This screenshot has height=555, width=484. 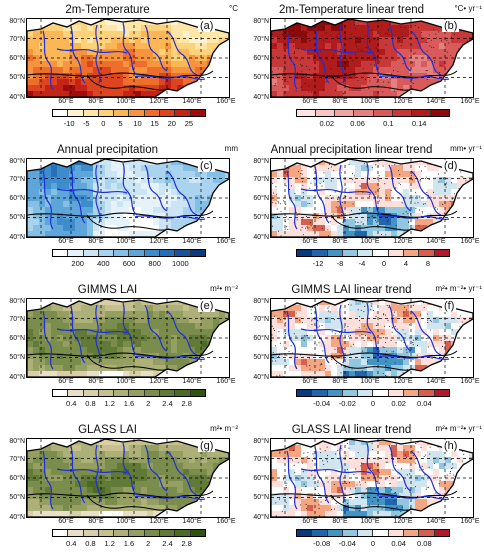 I want to click on lon-label: 140°E, so click(x=435, y=381).